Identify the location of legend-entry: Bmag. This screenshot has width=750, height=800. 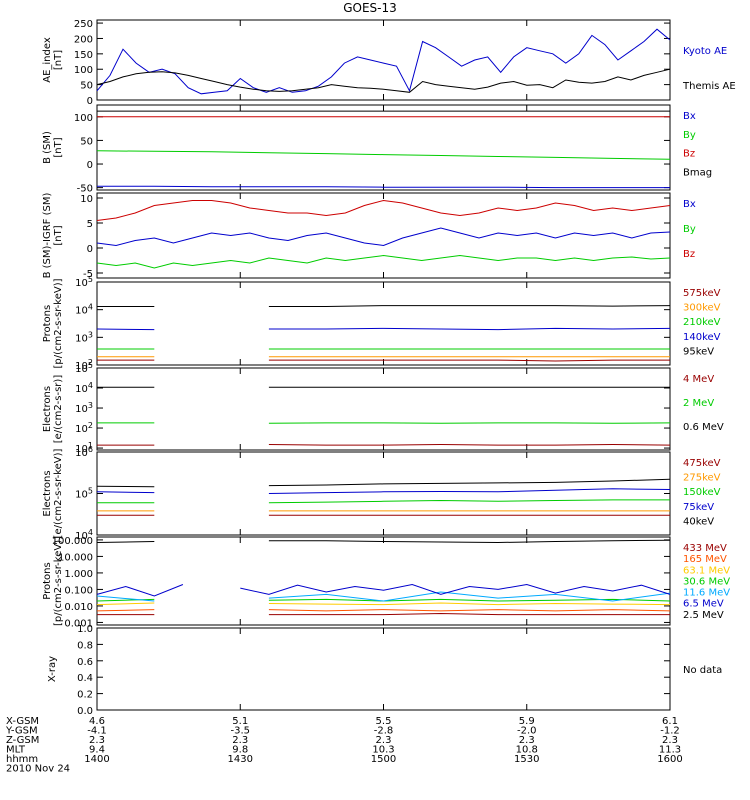
(697, 172).